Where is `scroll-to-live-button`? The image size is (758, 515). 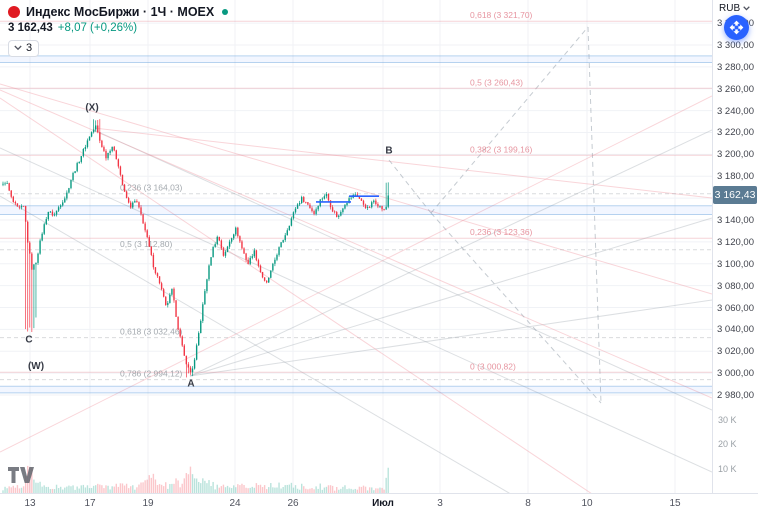
scroll-to-live-button is located at coordinates (736, 27).